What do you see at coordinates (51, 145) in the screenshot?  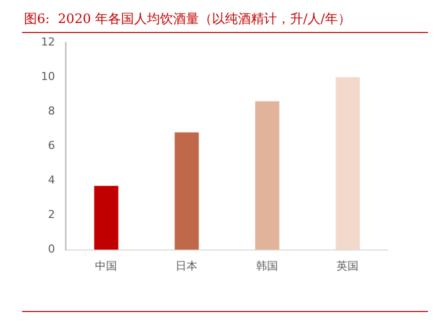 I see `y-tick-label: 6` at bounding box center [51, 145].